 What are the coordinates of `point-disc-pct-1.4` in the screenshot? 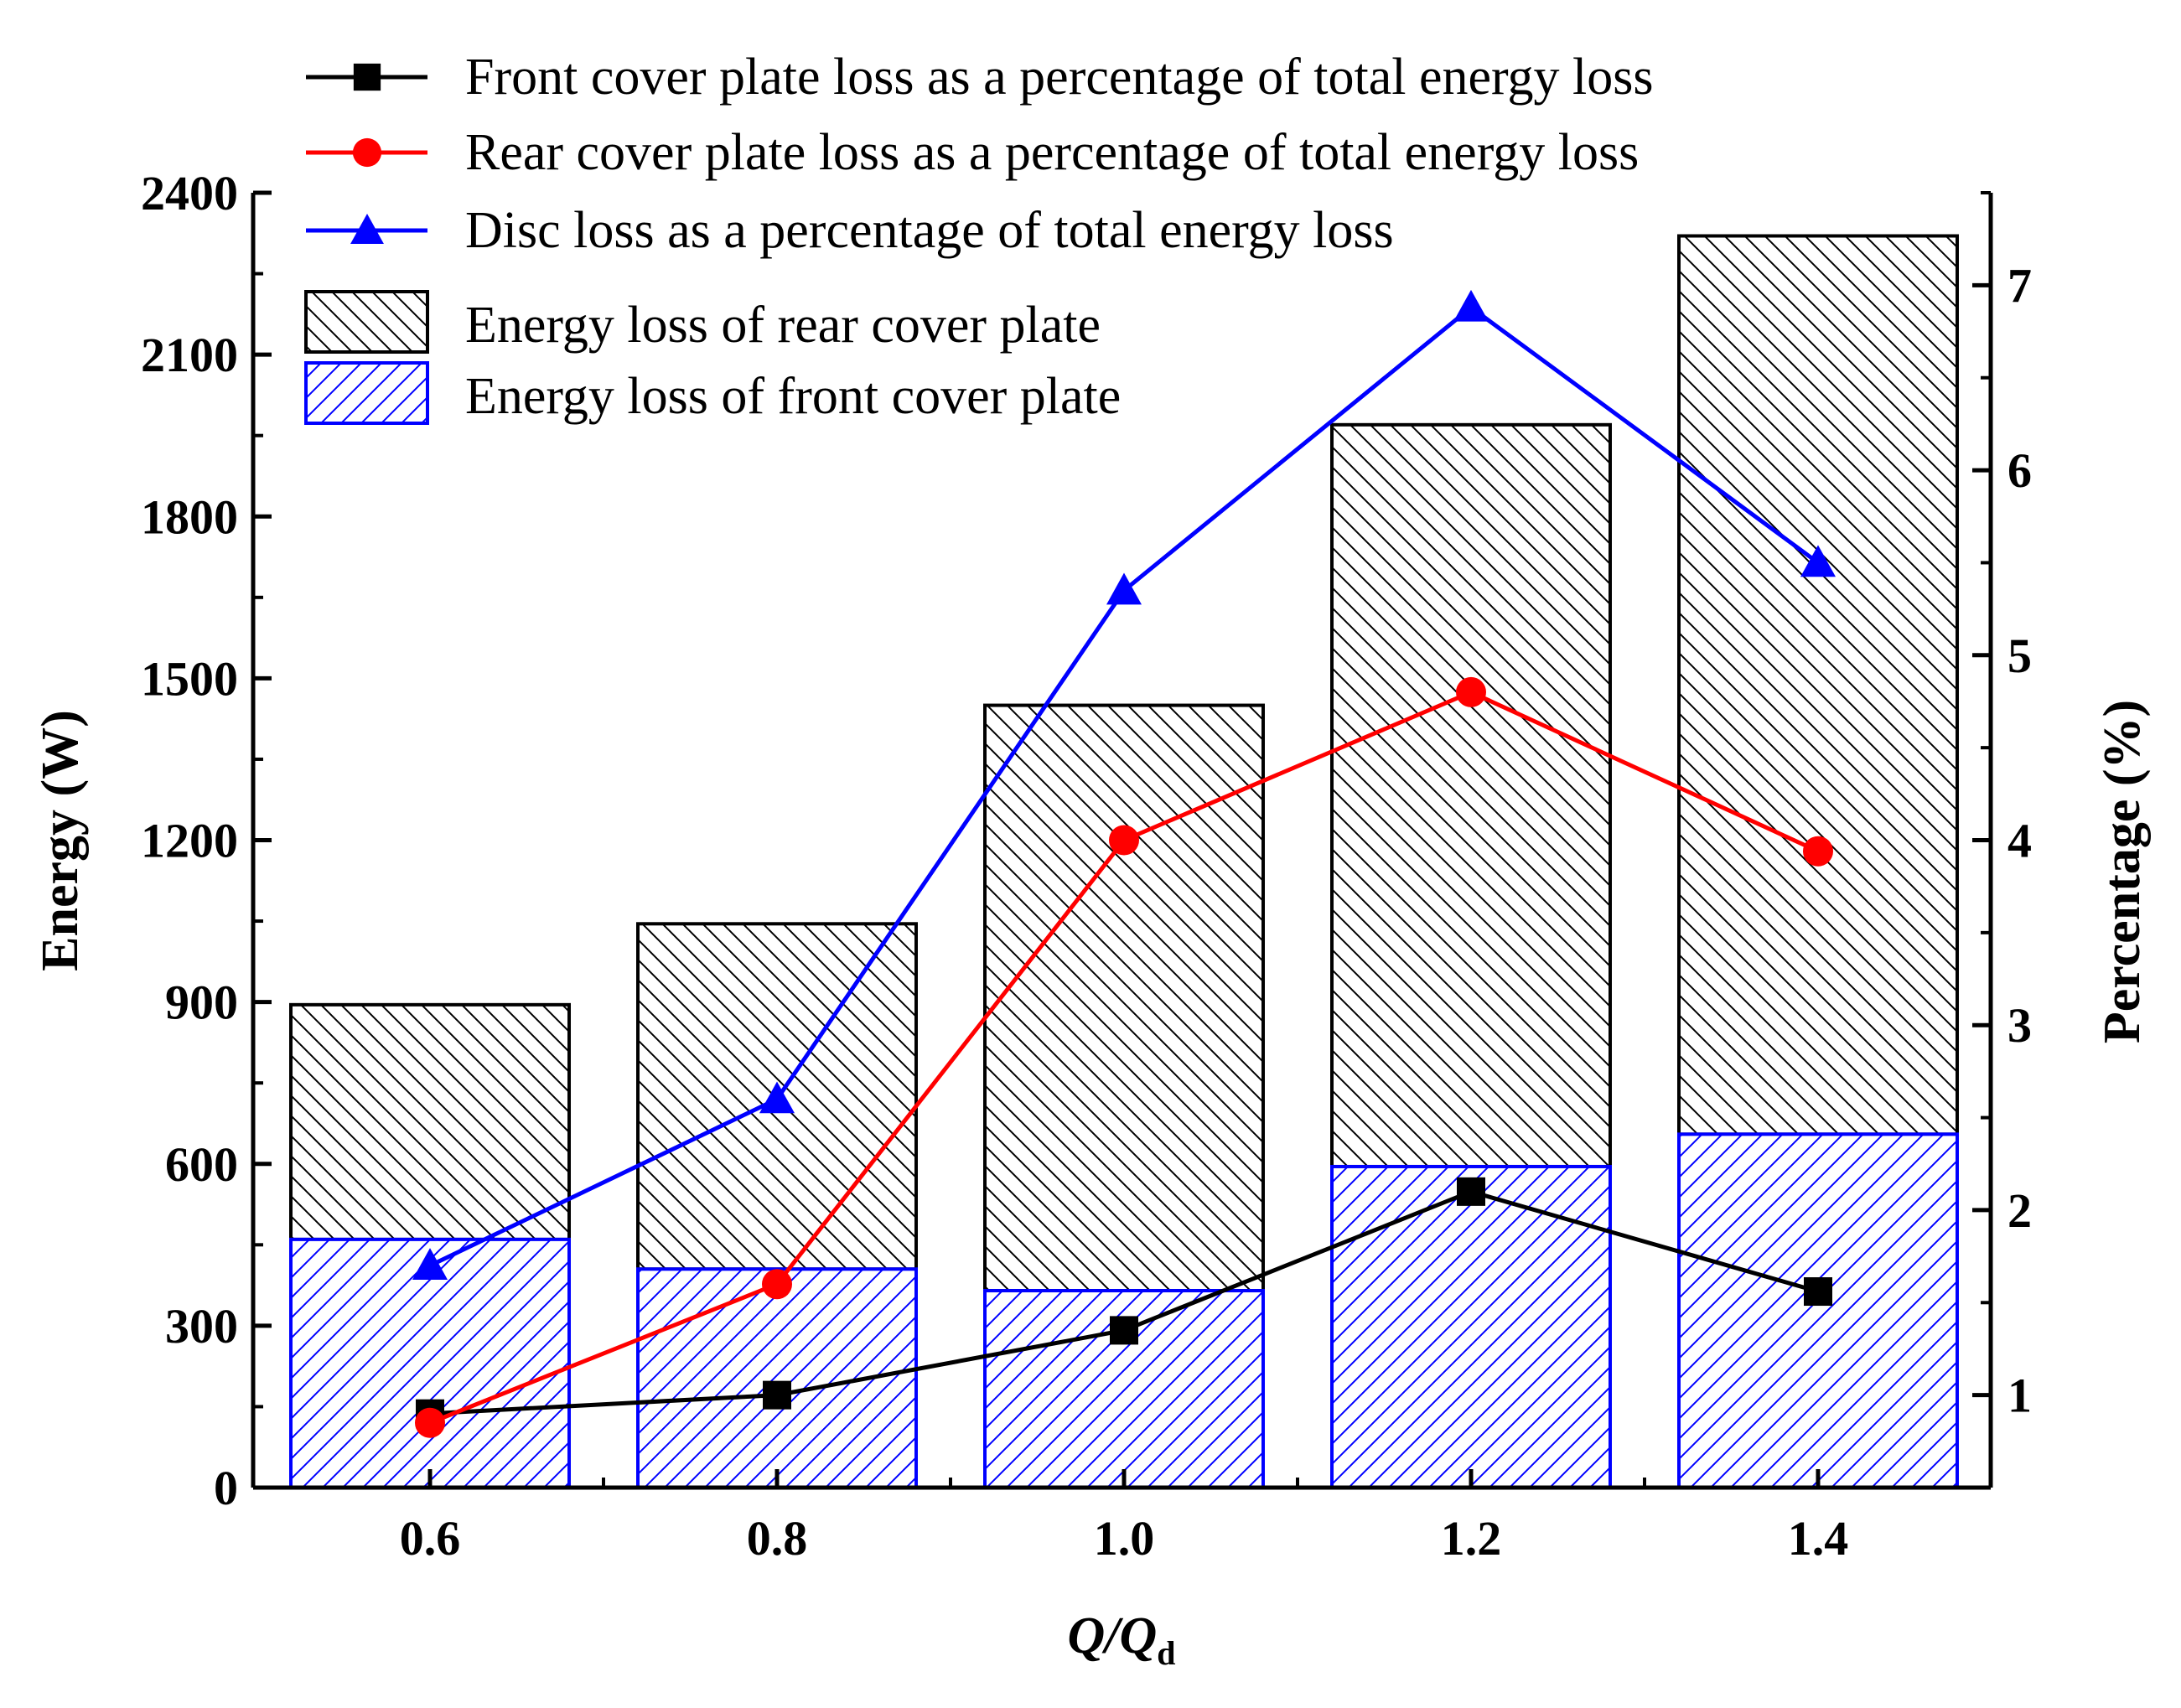 It's located at (1818, 561).